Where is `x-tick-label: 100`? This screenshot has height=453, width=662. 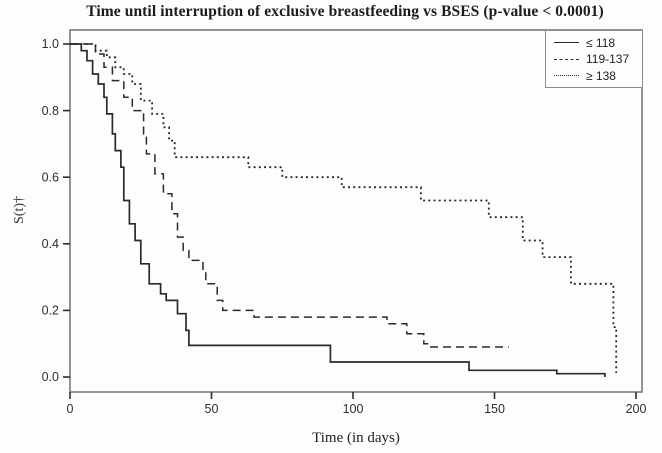 x-tick-label: 100 is located at coordinates (353, 409).